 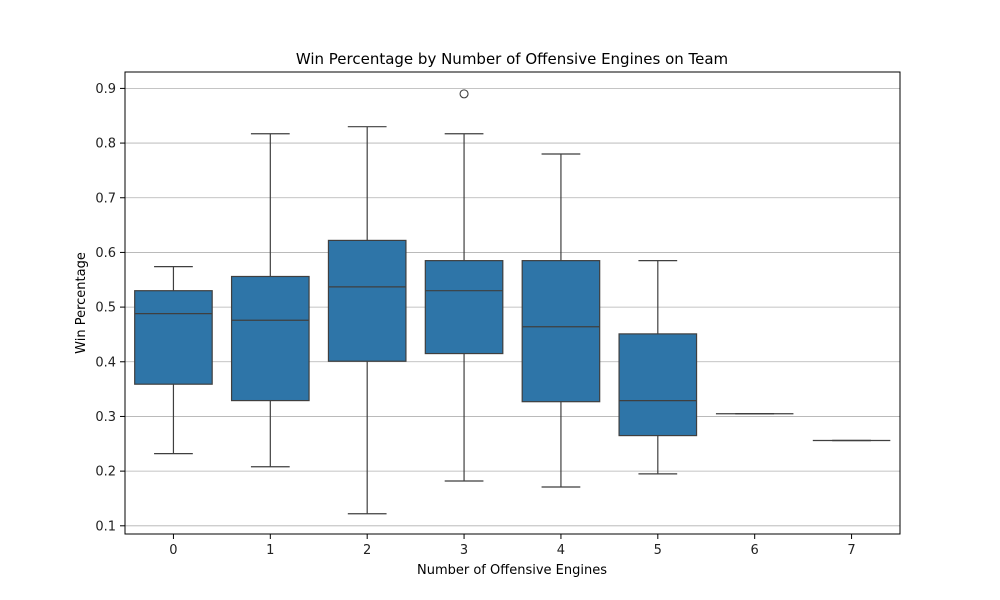 I want to click on outlier-point, so click(x=464, y=94).